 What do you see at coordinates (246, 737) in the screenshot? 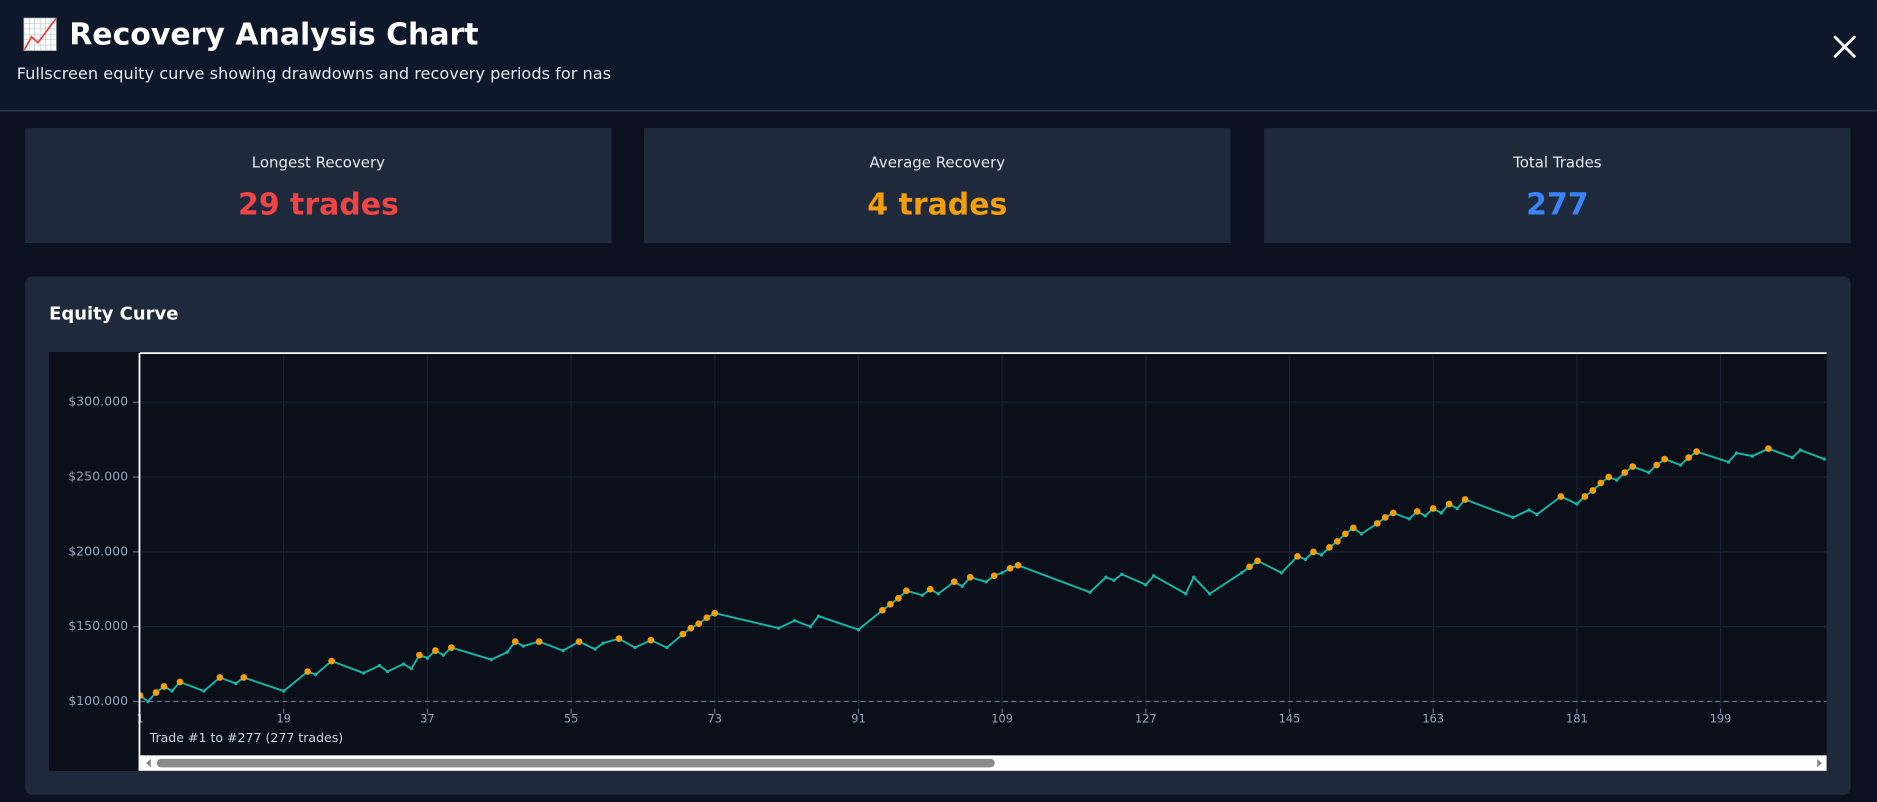
I see `range-label: Trade #1 to #277 (277 trades)` at bounding box center [246, 737].